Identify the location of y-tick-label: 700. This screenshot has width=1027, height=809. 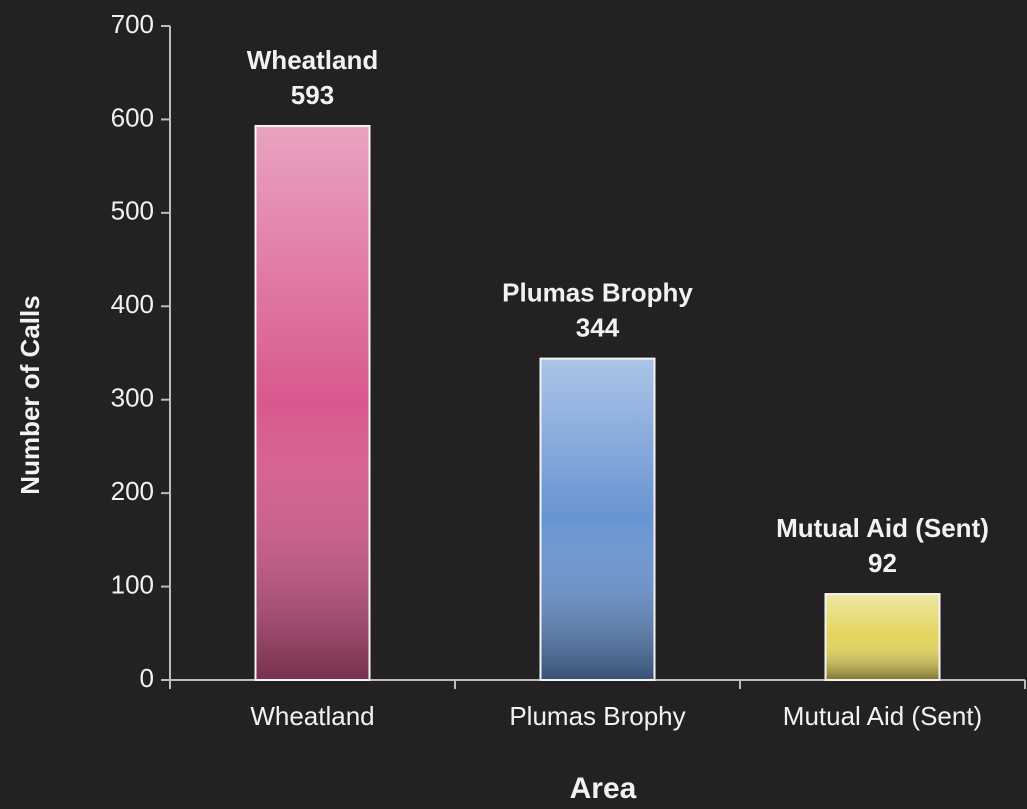
(132, 24).